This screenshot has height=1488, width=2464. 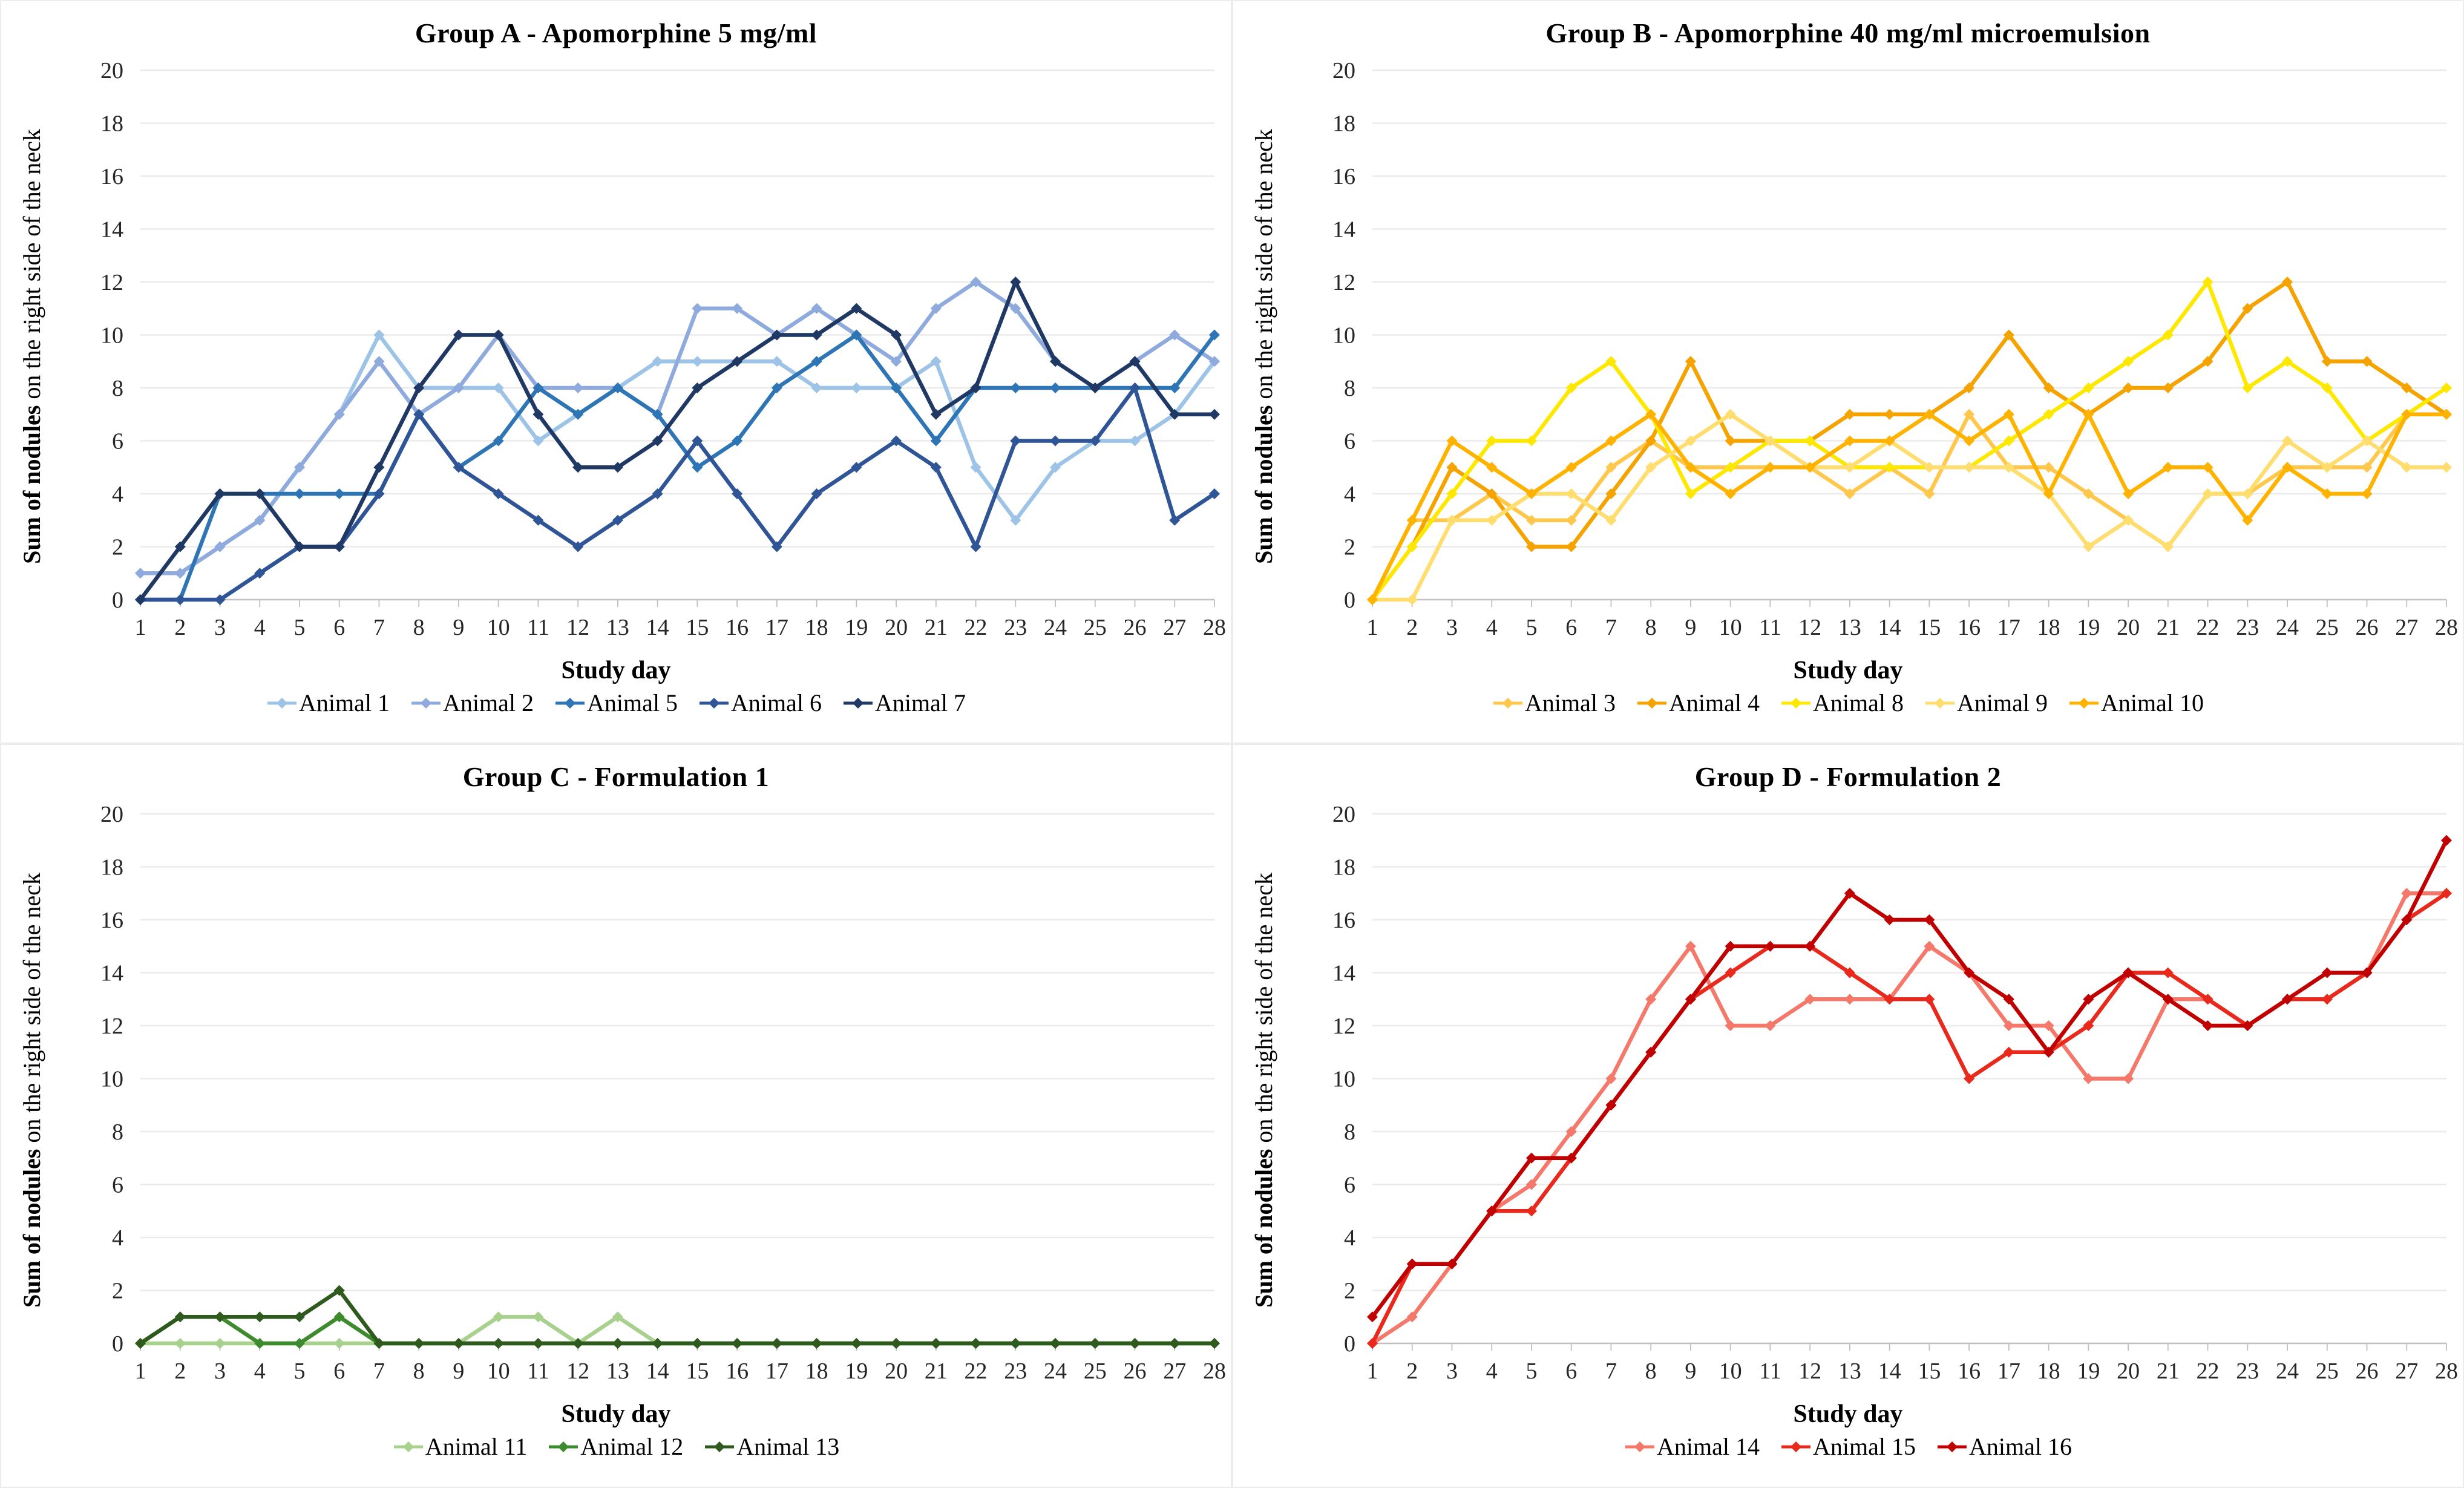 I want to click on y-tick-label: 2, so click(x=1349, y=1292).